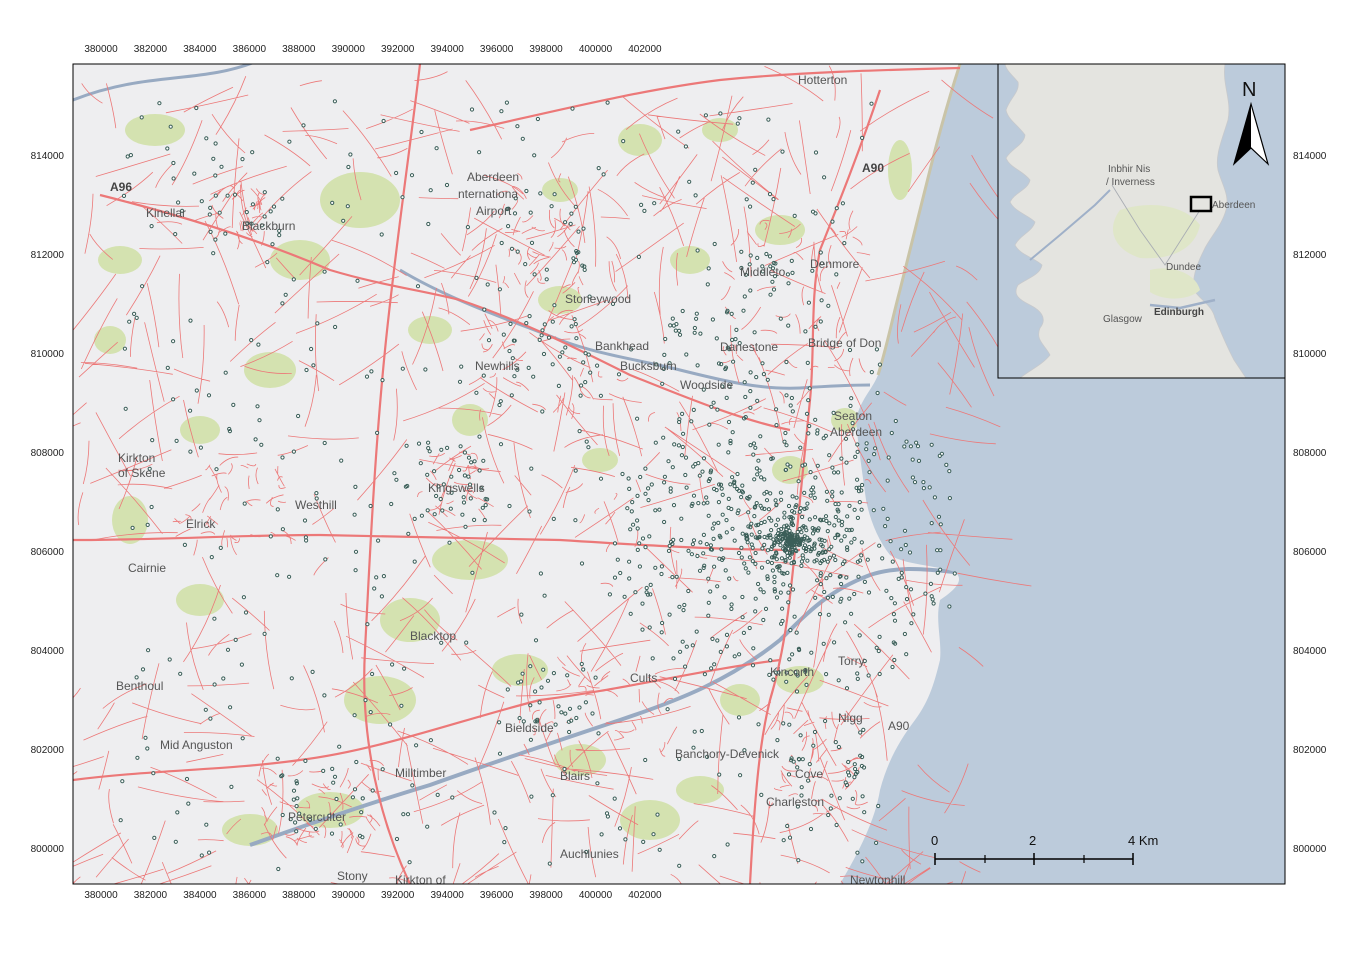 The width and height of the screenshot is (1350, 954). I want to click on place-label: Bankhead, so click(622, 346).